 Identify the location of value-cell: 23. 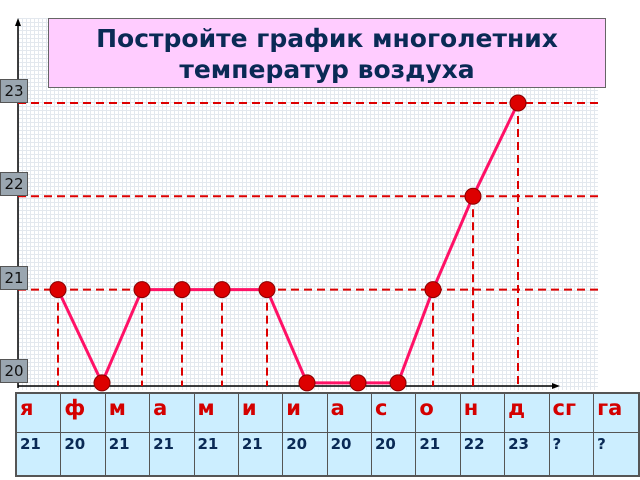
(527, 454).